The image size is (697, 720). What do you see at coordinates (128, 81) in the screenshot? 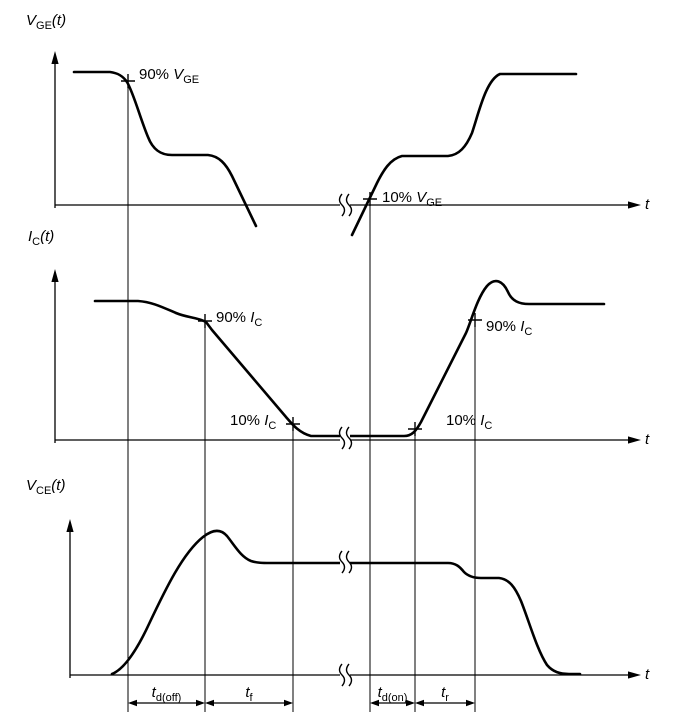
I see `marker-90vge` at bounding box center [128, 81].